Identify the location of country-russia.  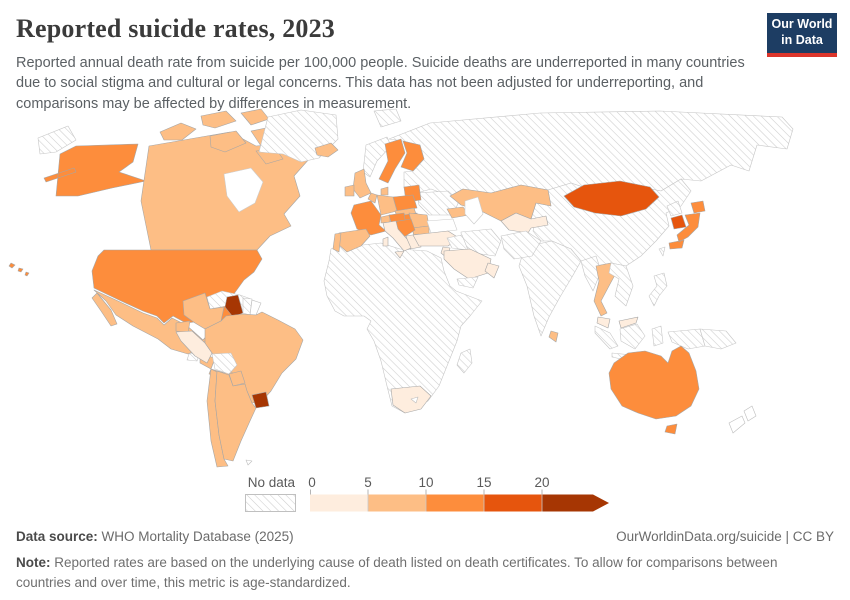
(591, 153).